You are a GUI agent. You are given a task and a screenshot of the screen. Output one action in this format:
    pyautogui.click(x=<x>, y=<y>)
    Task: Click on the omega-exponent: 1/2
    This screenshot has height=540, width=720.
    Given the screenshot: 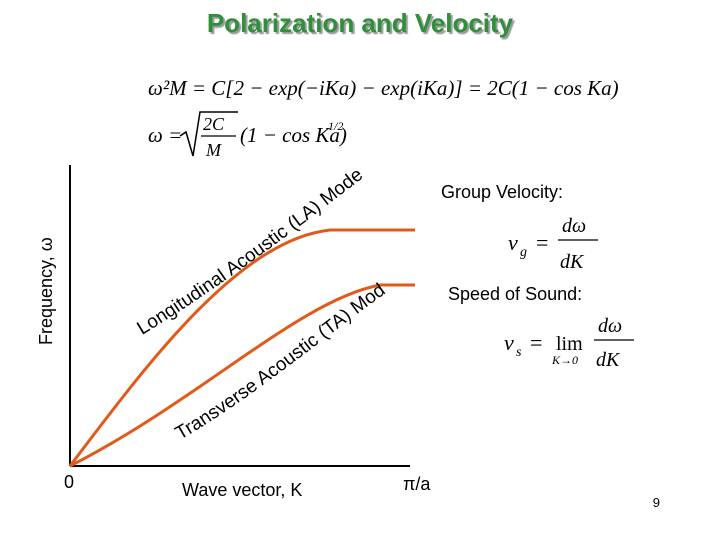 What is the action you would take?
    pyautogui.click(x=335, y=126)
    